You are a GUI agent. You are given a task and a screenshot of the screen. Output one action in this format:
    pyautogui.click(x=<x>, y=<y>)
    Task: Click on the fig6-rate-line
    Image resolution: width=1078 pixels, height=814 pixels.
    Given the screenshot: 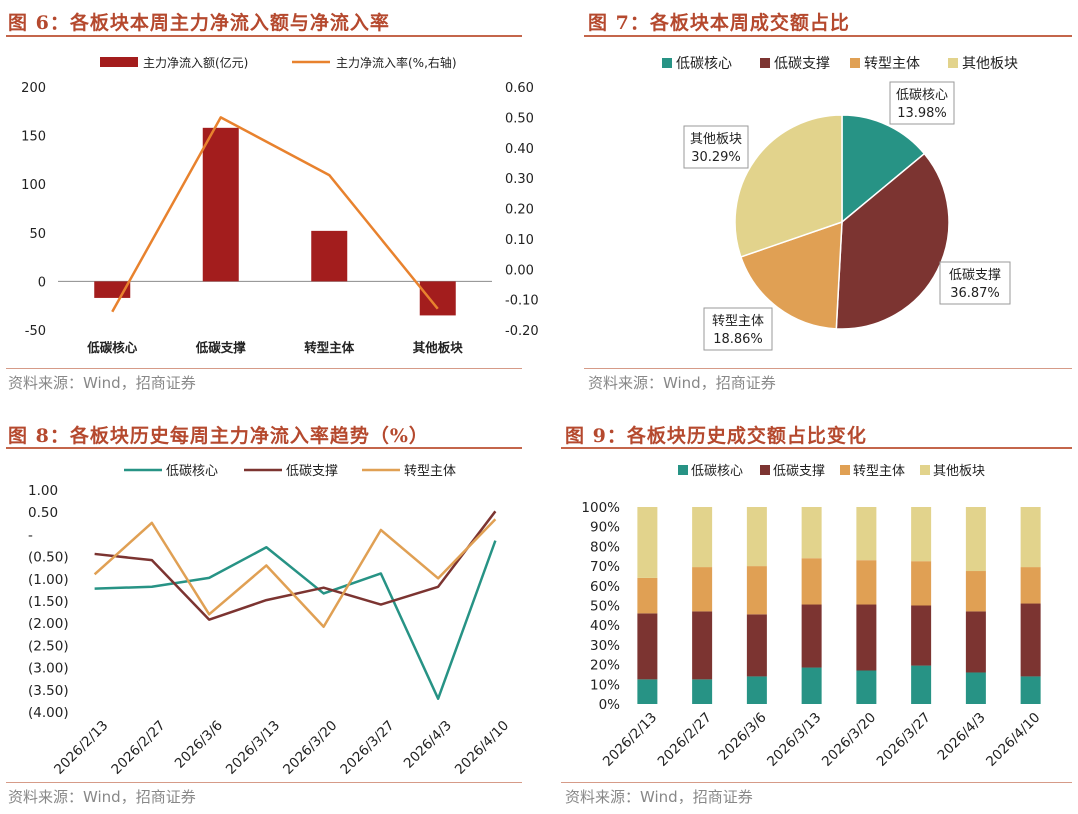 What is the action you would take?
    pyautogui.click(x=275, y=214)
    